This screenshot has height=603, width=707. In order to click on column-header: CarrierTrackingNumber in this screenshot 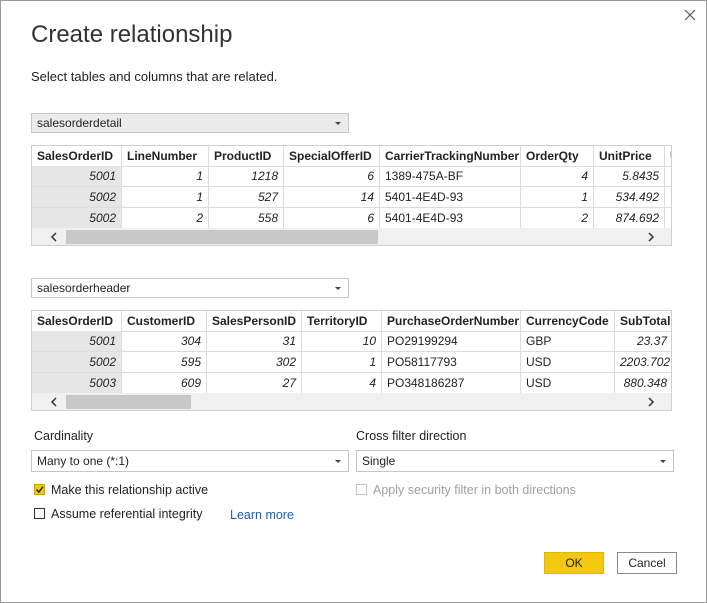, I will do `click(450, 156)`.